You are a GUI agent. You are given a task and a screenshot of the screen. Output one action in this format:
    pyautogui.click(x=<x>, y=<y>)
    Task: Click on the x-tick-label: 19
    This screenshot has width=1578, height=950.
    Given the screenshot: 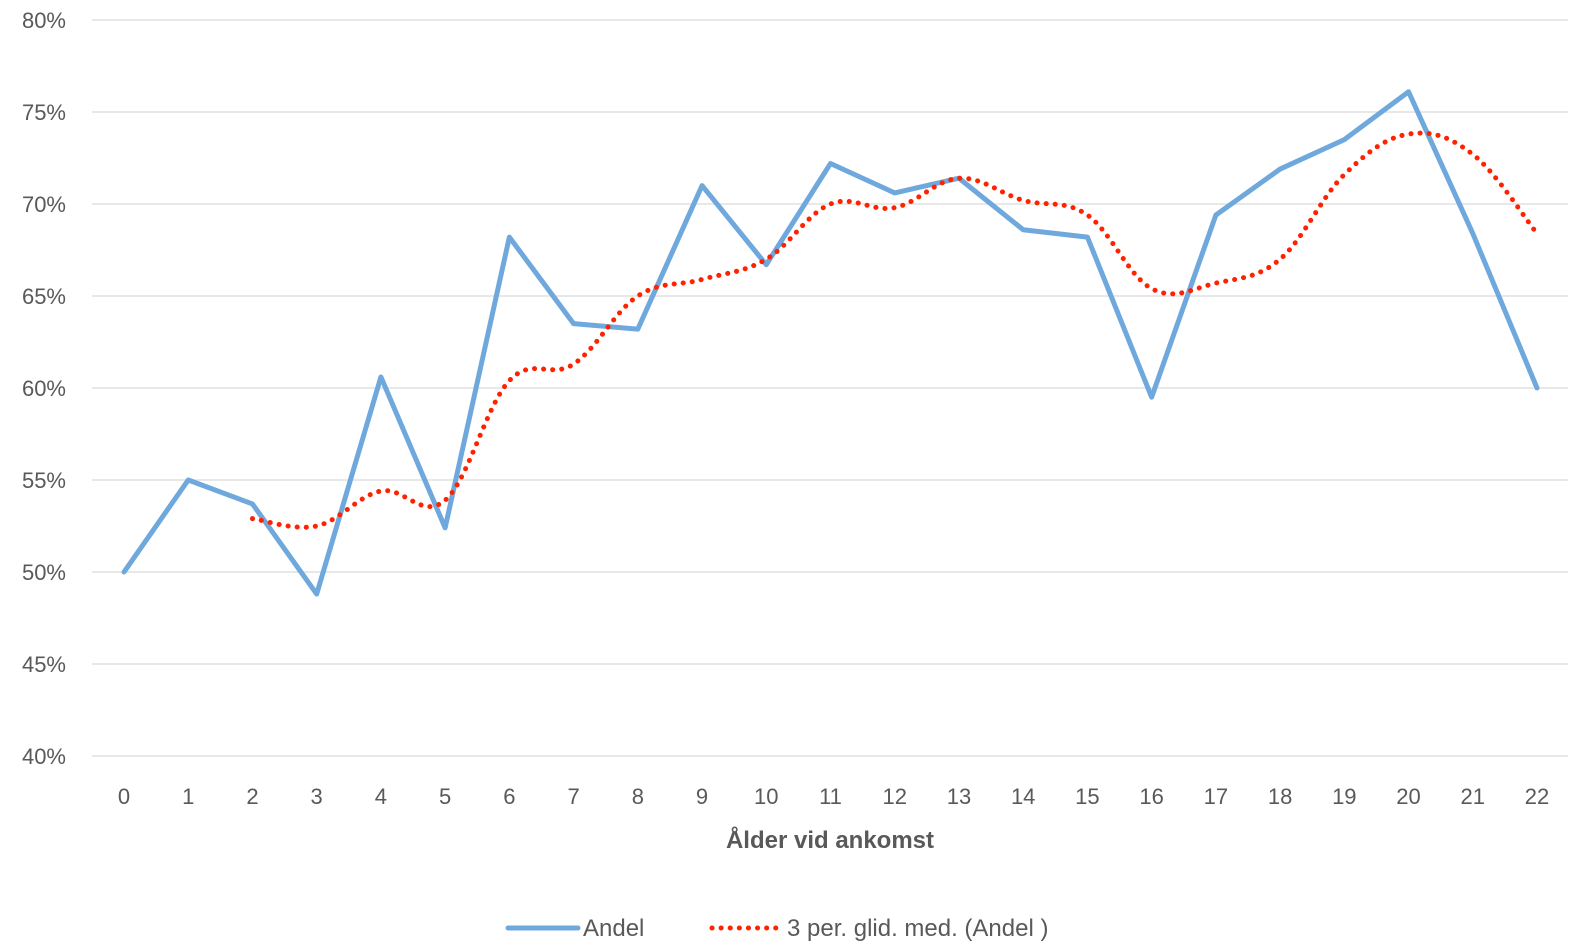 What is the action you would take?
    pyautogui.click(x=1344, y=796)
    